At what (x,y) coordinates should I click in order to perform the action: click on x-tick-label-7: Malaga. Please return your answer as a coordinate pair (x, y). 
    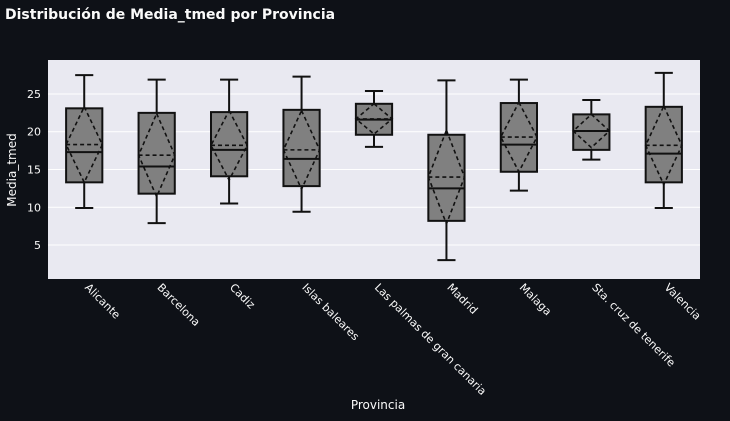
    Looking at the image, I should click on (535, 299).